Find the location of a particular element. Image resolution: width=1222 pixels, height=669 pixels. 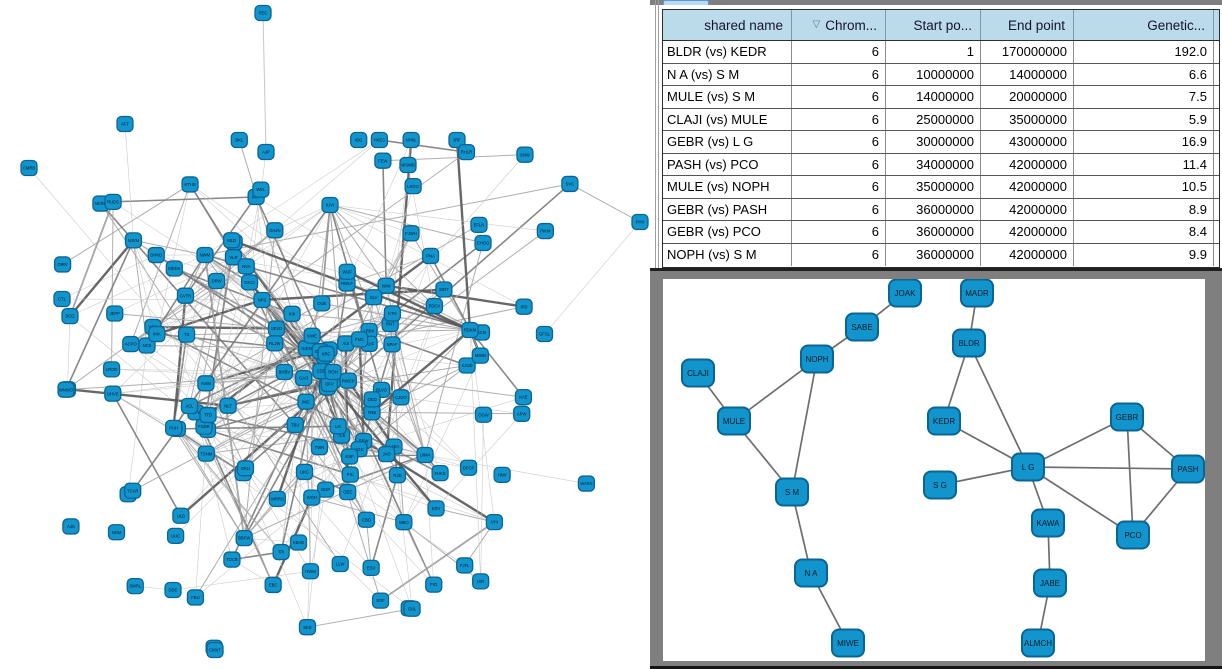

network-node: EDV is located at coordinates (436, 508).